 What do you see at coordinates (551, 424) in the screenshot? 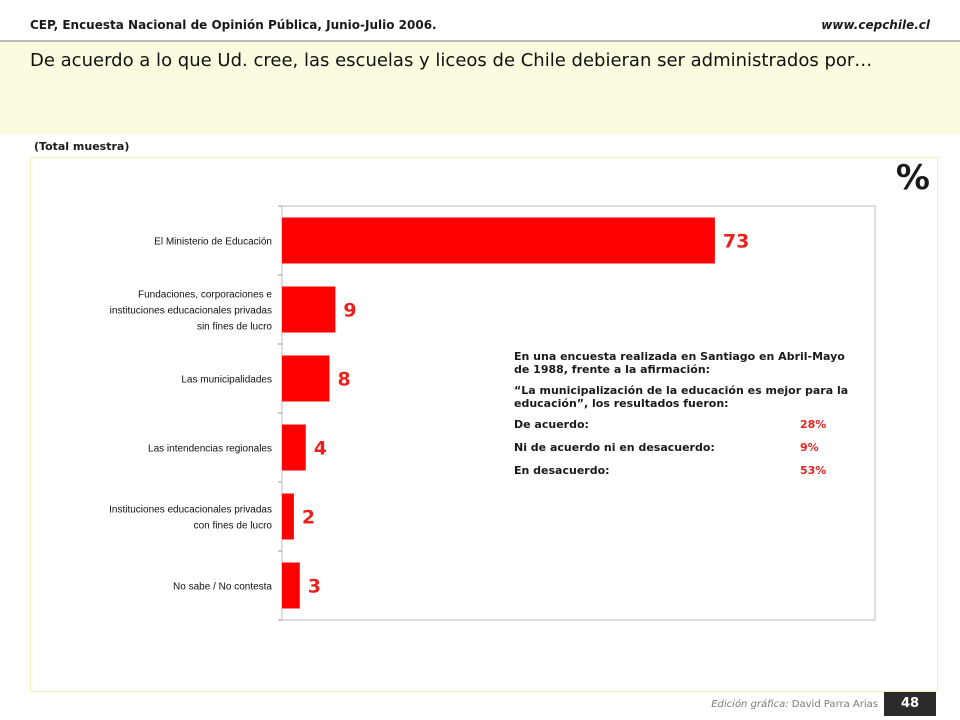
I see `note-row-label: De acuerdo:` at bounding box center [551, 424].